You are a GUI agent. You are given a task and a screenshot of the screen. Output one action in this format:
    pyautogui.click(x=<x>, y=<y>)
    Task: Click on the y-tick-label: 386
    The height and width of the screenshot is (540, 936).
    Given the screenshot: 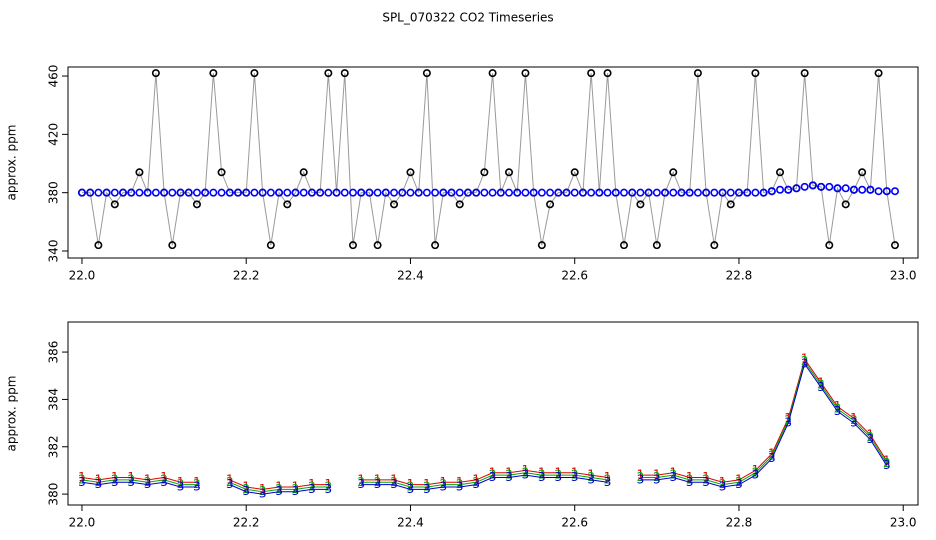 What is the action you would take?
    pyautogui.click(x=54, y=352)
    